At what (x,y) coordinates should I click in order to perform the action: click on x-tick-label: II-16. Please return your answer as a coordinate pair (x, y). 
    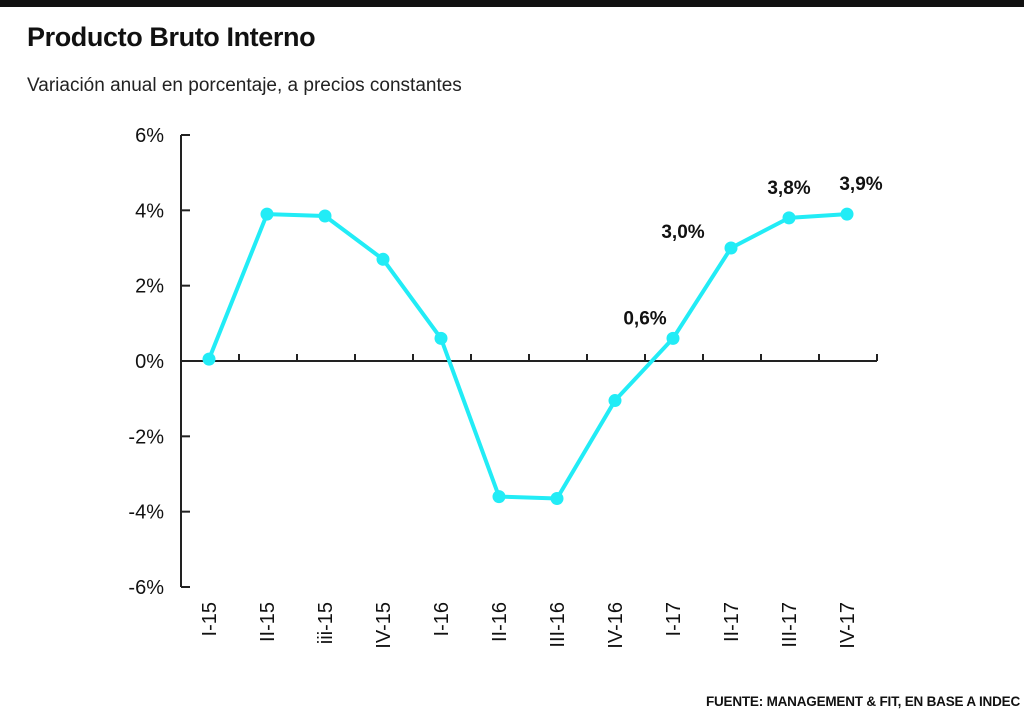
    Looking at the image, I should click on (500, 622).